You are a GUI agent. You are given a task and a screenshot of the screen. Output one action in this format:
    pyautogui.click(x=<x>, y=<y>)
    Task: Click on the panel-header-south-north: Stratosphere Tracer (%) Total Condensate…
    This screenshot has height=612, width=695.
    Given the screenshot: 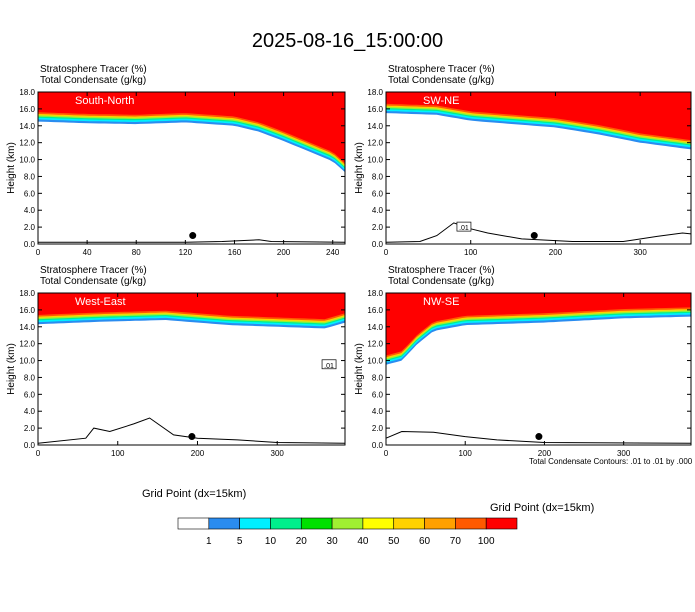 What is the action you would take?
    pyautogui.click(x=93, y=75)
    